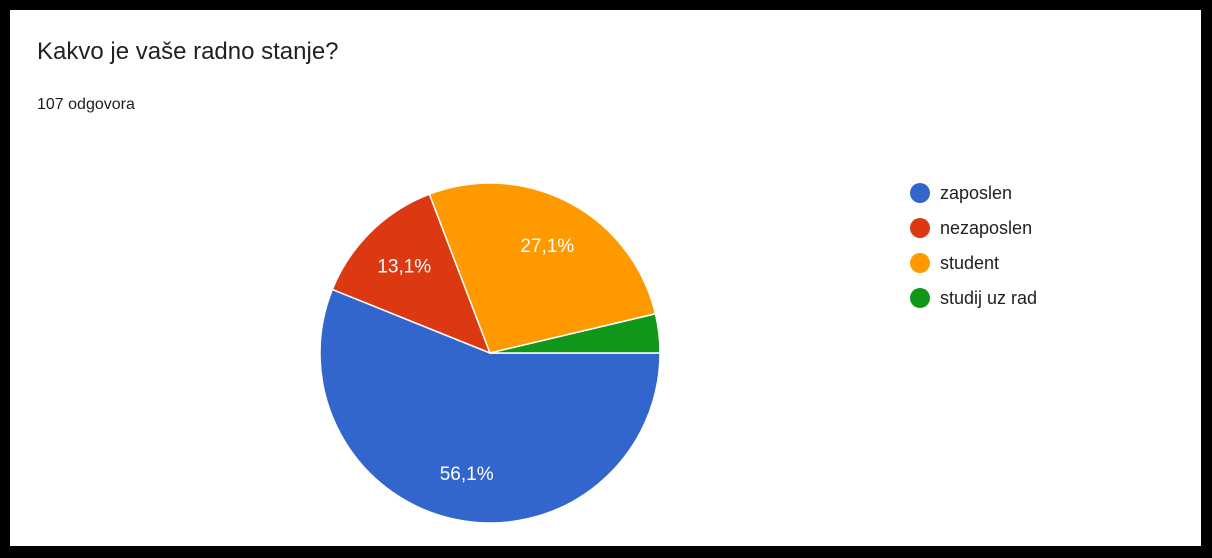  What do you see at coordinates (547, 246) in the screenshot?
I see `slice-label-student: 27,1%` at bounding box center [547, 246].